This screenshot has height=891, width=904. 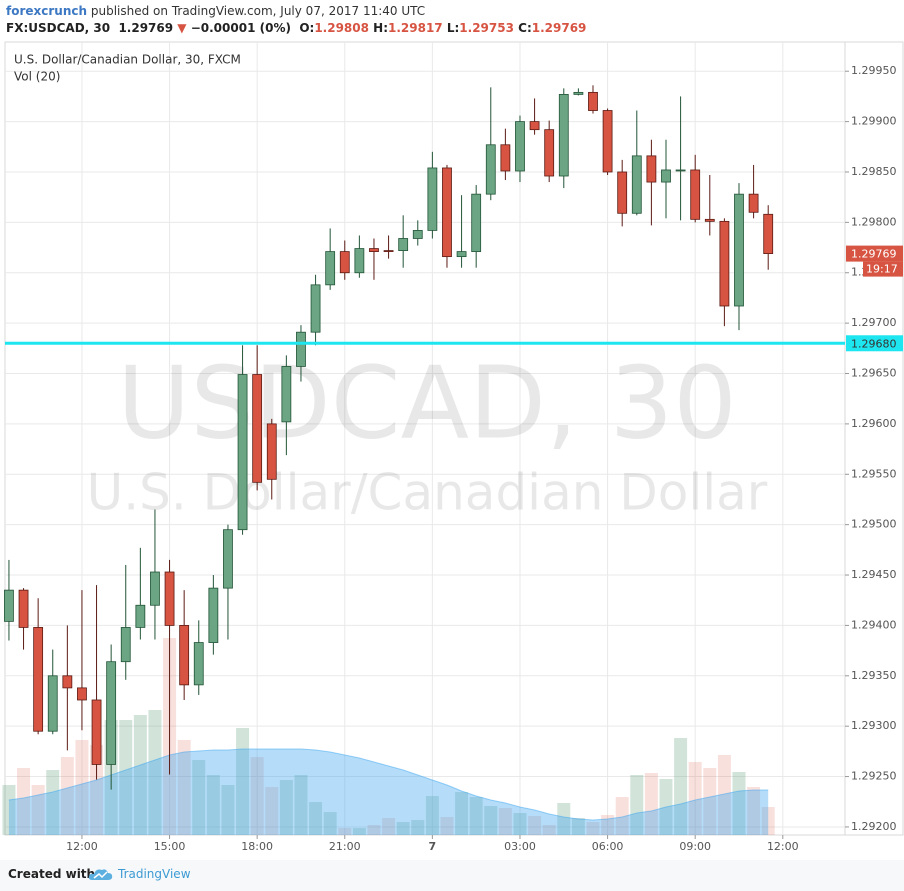 I want to click on watermark: U.S. Dollar/Canadian Dollar, so click(x=427, y=493).